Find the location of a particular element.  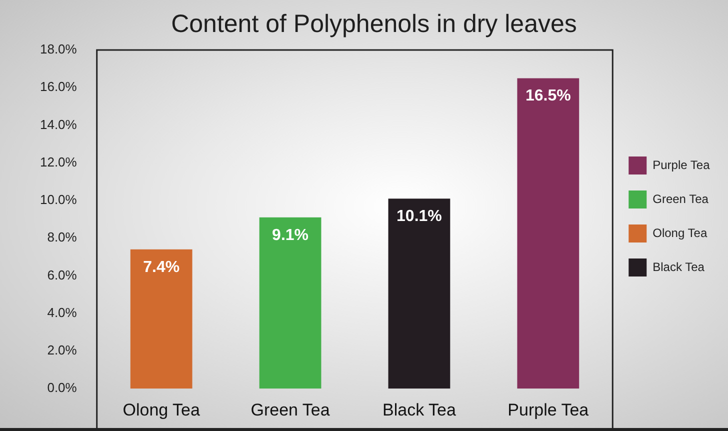

x-tick-label: Purple Tea is located at coordinates (549, 410).